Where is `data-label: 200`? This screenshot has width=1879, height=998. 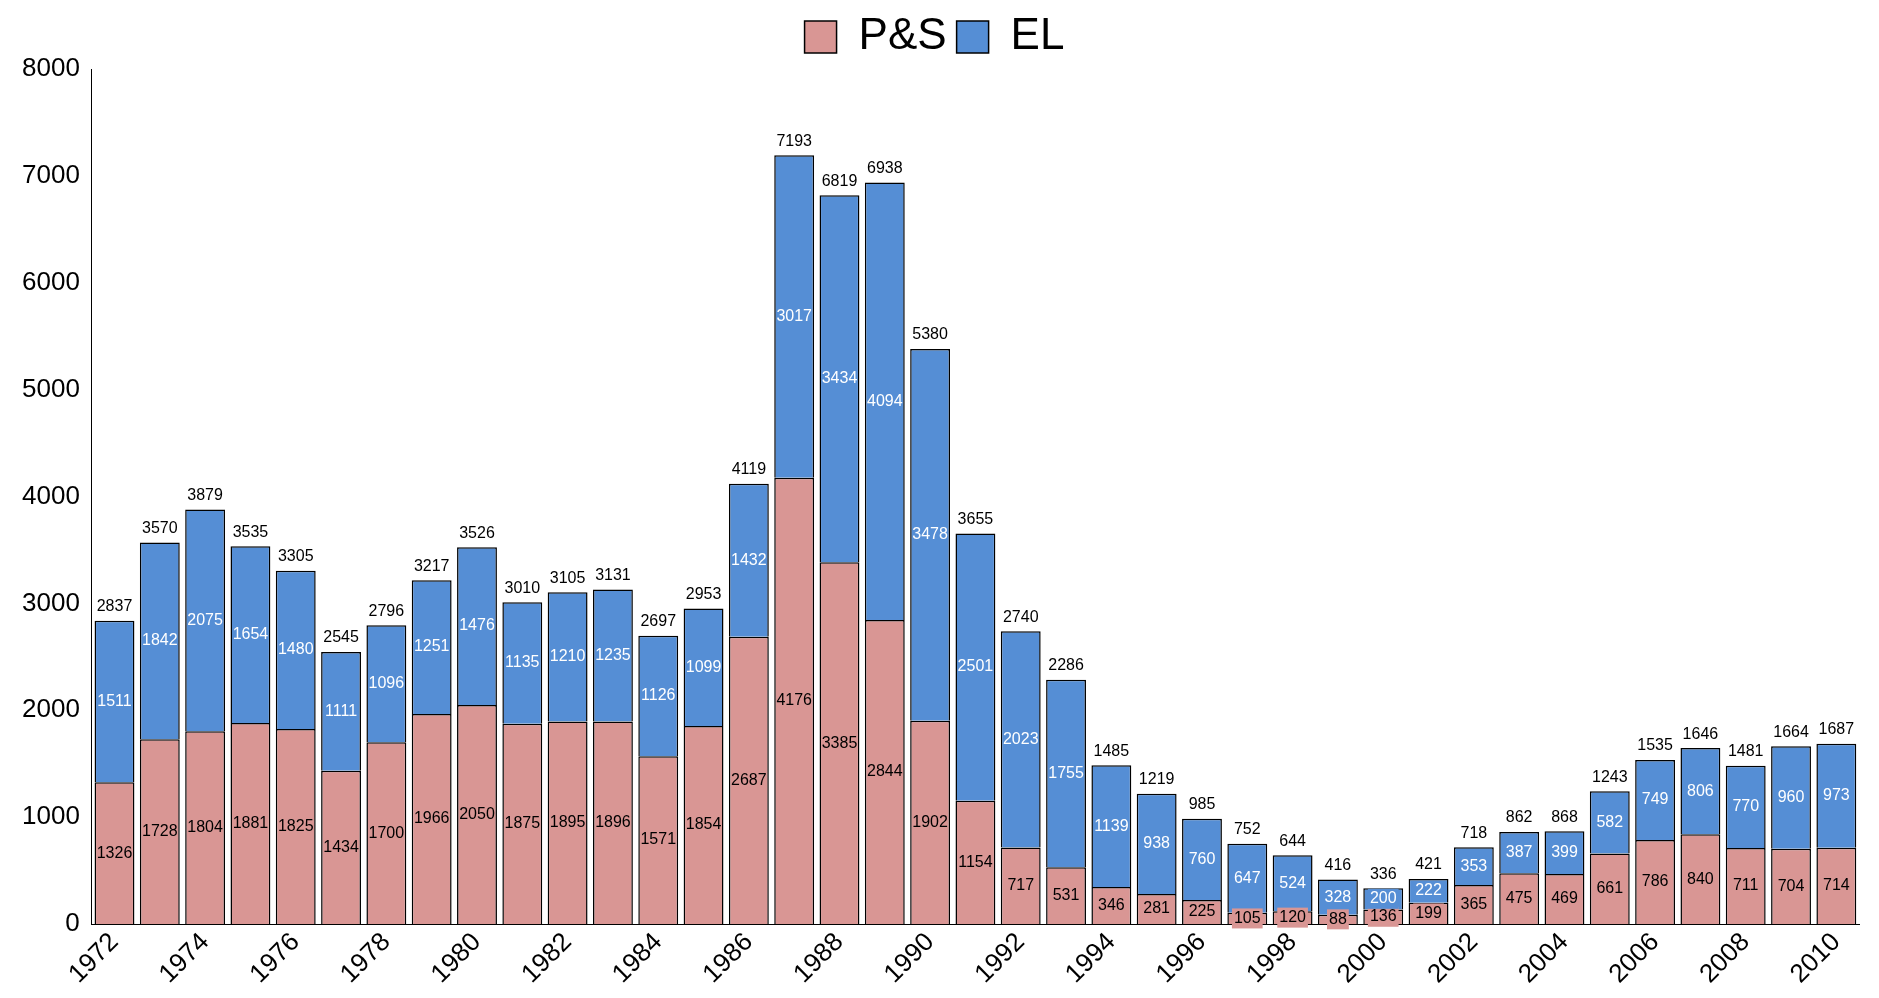 data-label: 200 is located at coordinates (1383, 898).